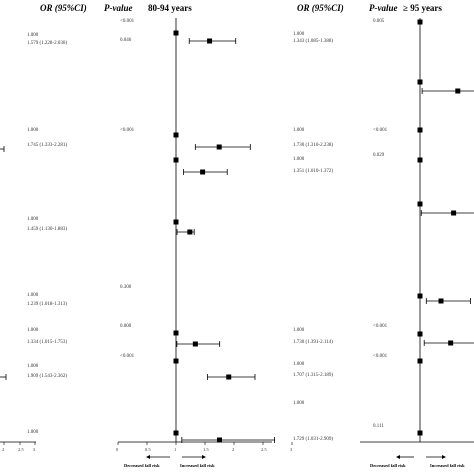  Describe the element at coordinates (313, 342) in the screenshot. I see `odds-ratio-text: 1.730 (1.391-2.114)` at that location.